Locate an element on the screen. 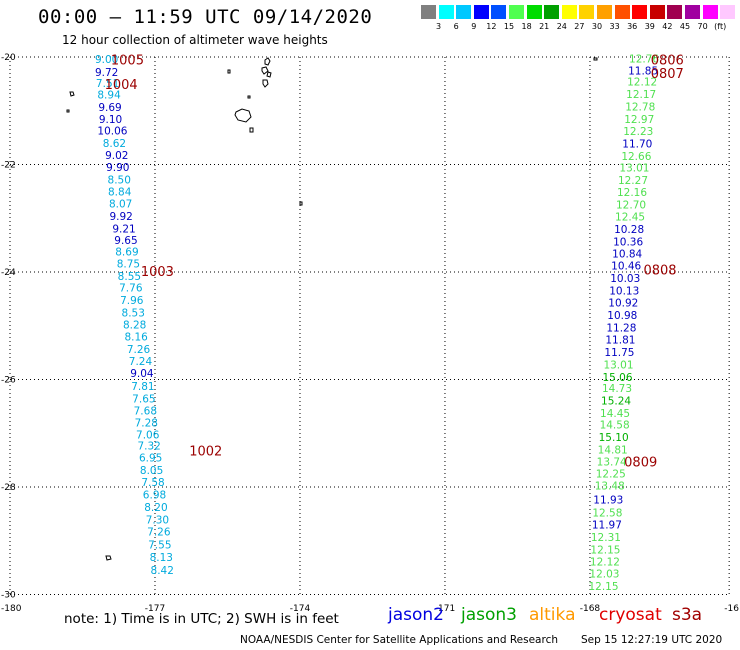 The height and width of the screenshot is (650, 740). map-title: 00:00 – 11:59 UTC 09/14/2020 is located at coordinates (205, 17).